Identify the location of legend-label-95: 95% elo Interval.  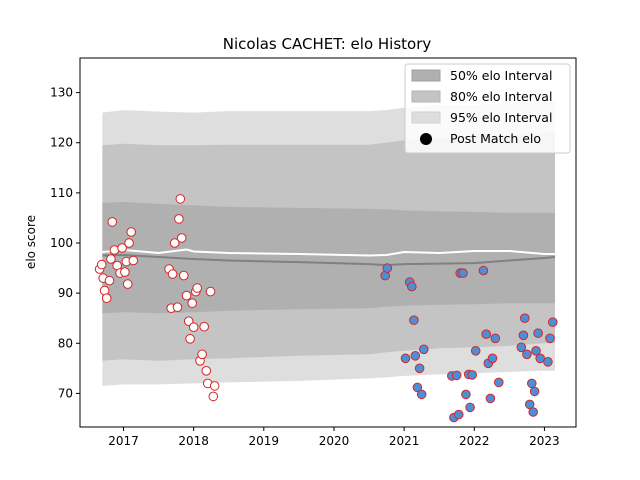
(501, 117).